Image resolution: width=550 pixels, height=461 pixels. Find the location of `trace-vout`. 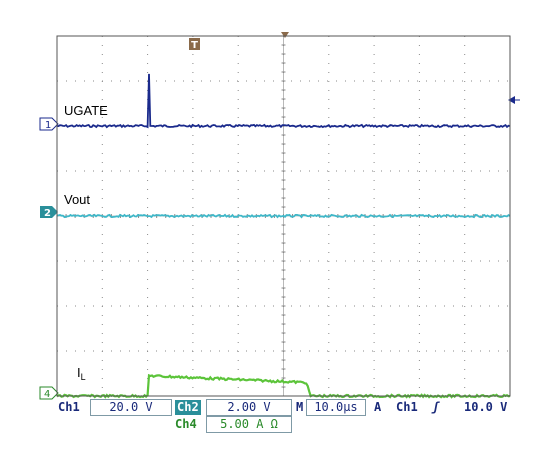

trace-vout is located at coordinates (284, 216).